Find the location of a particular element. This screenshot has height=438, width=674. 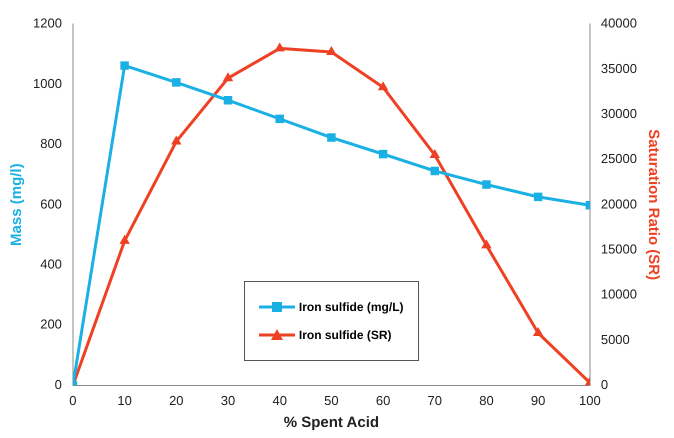

x-tick-label: 100 is located at coordinates (590, 400).